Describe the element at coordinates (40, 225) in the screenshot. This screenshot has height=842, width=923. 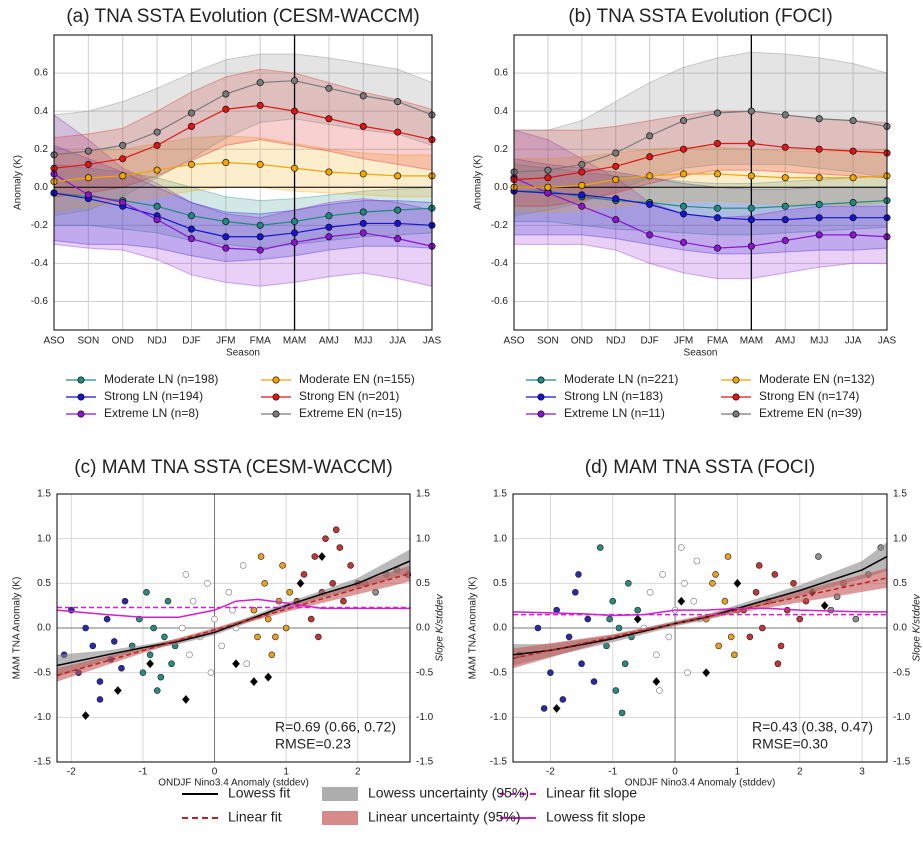
I see `y-tick-label: -0.2` at that location.